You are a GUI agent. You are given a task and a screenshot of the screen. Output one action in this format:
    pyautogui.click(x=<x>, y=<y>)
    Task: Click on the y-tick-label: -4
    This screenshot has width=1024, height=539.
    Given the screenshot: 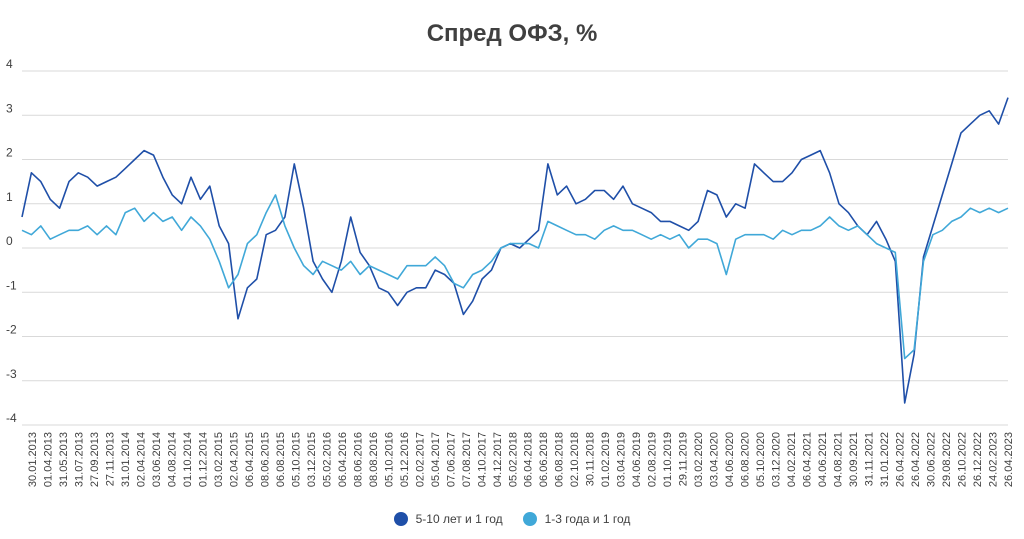 What is the action you would take?
    pyautogui.click(x=11, y=418)
    